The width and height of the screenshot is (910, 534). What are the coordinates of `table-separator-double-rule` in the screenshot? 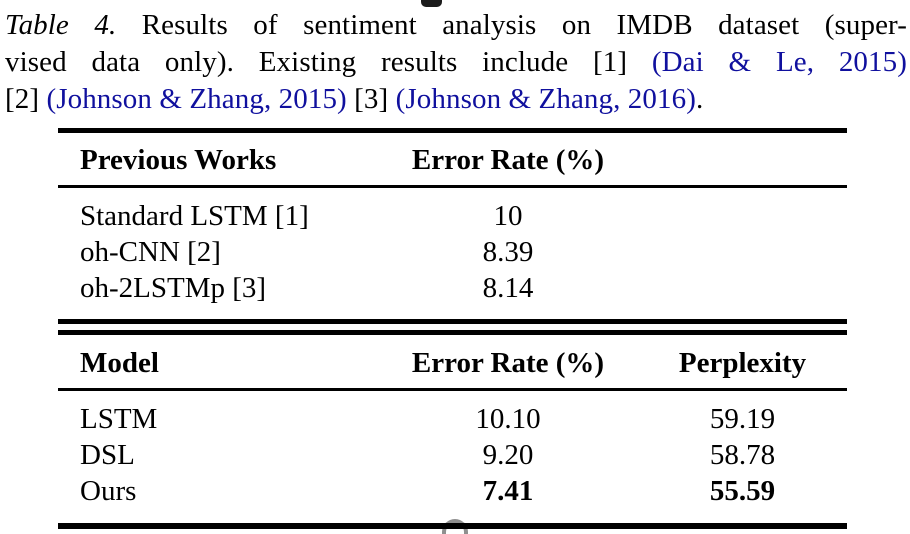 It's located at (452, 327).